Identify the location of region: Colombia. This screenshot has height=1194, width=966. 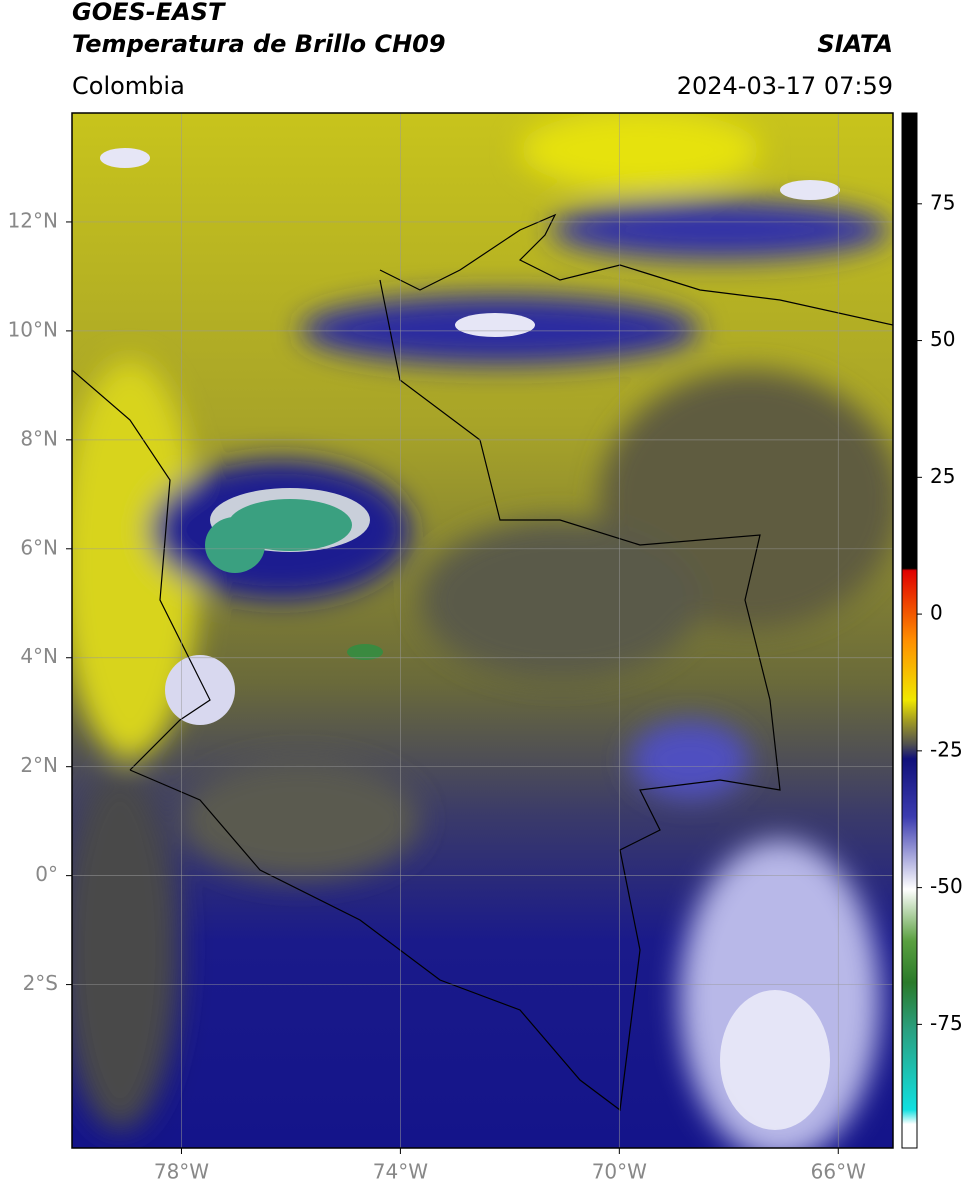
(128, 86).